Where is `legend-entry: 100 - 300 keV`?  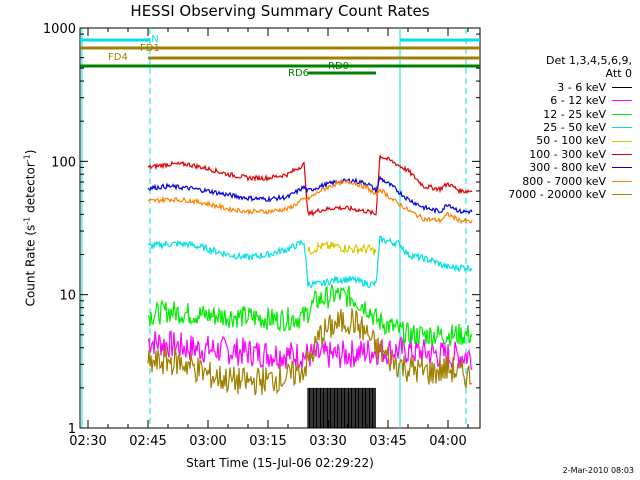 legend-entry: 100 - 300 keV is located at coordinates (557, 154).